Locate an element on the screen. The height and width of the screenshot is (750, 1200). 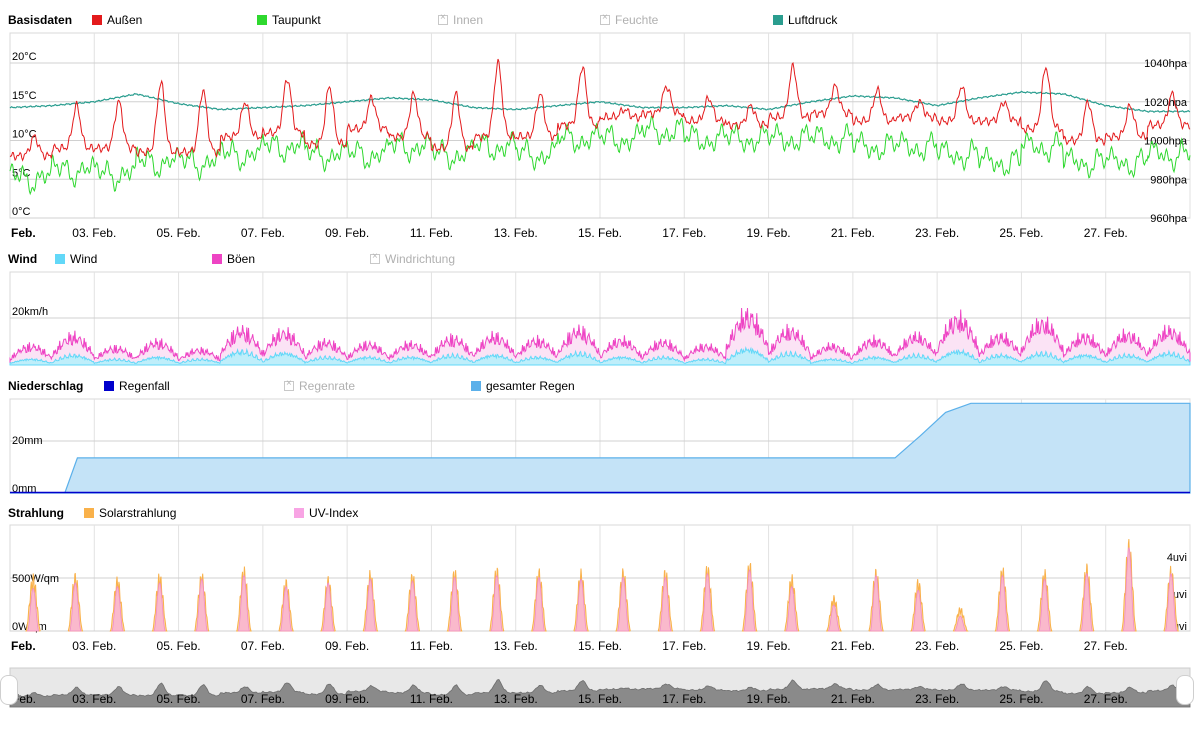
navigator-series is located at coordinates (600, 693).